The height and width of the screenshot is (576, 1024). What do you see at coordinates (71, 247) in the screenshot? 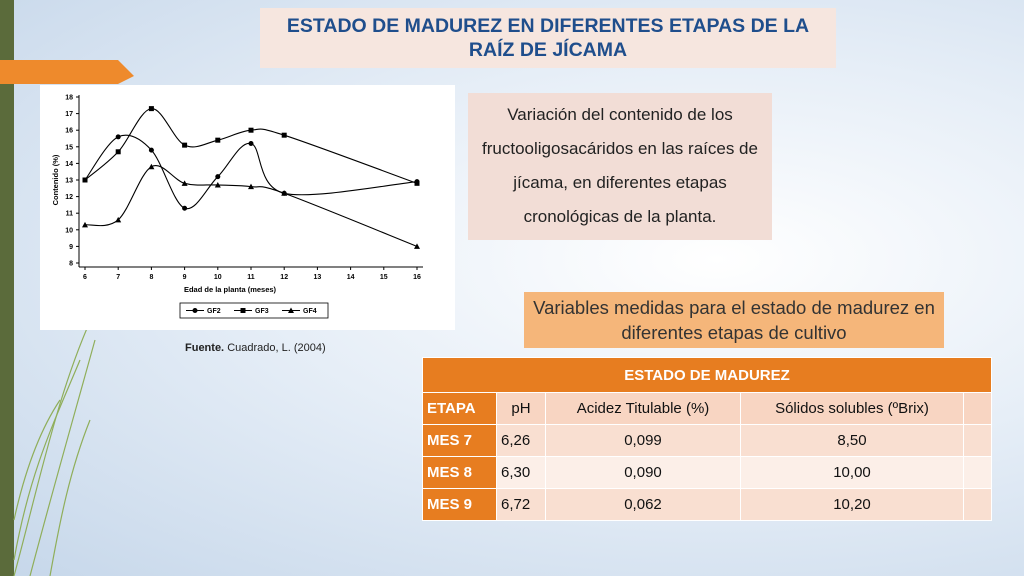
I see `y-tick-label: 9` at bounding box center [71, 247].